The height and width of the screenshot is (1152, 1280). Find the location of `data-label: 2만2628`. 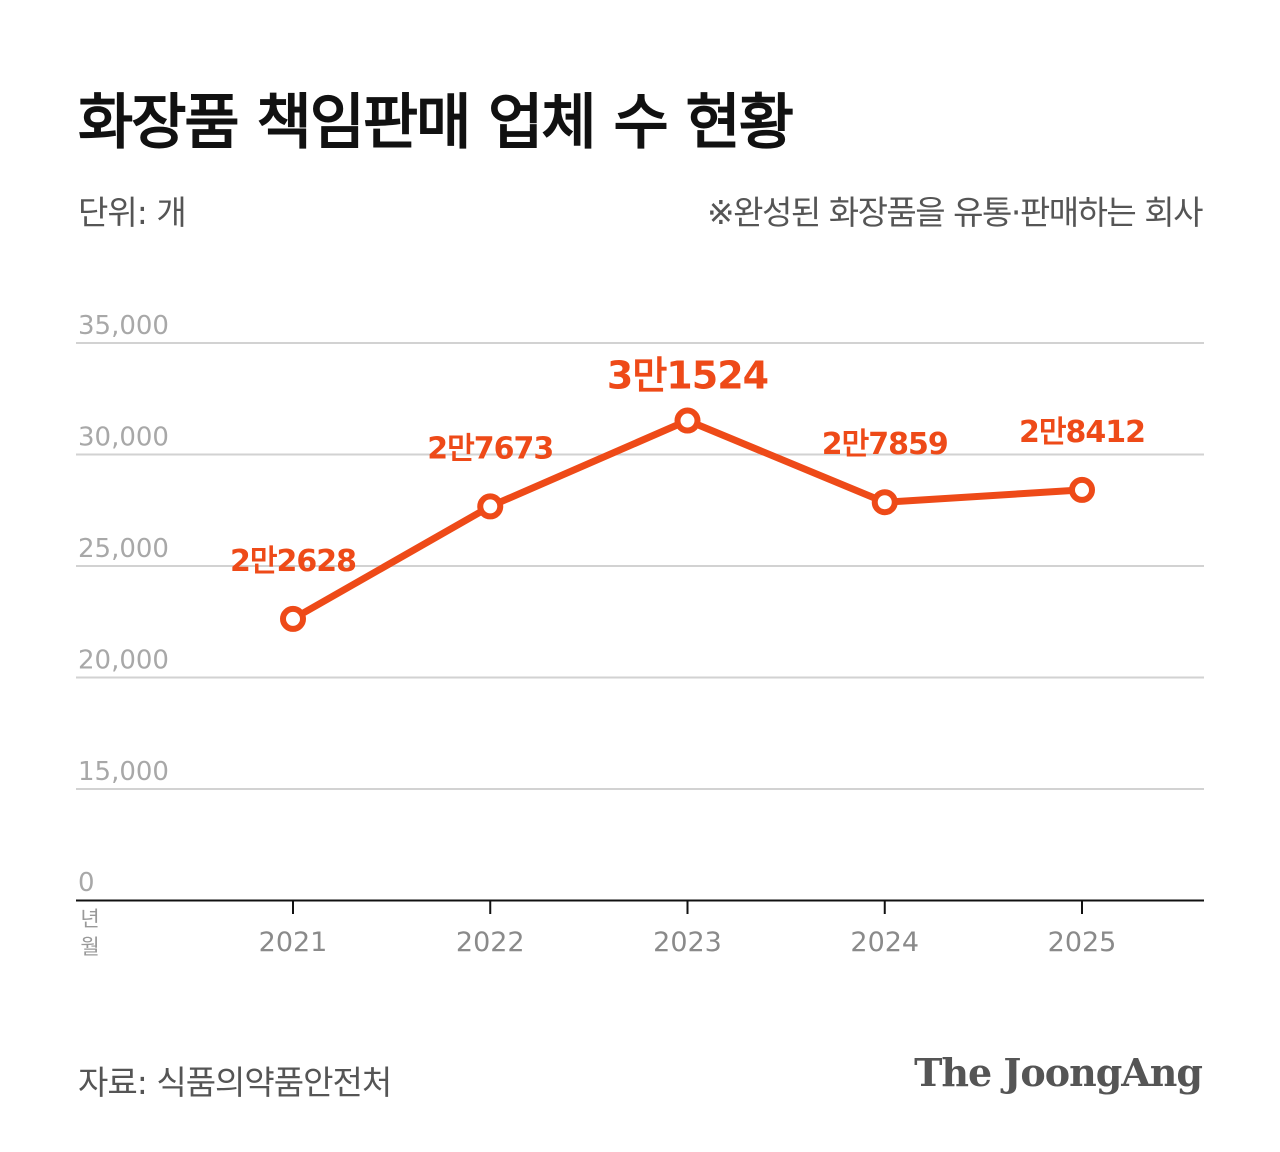

data-label: 2만2628 is located at coordinates (293, 561).